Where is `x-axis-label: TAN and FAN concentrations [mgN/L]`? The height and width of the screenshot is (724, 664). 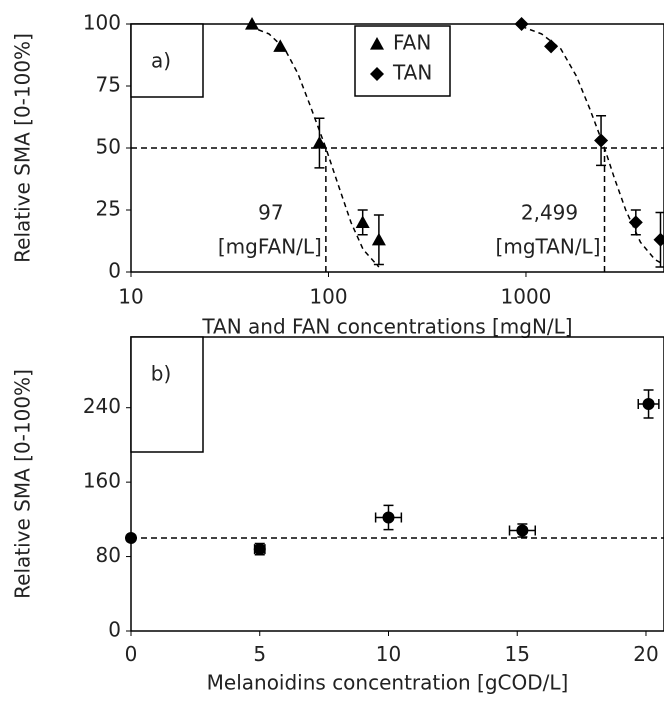
x-axis-label: TAN and FAN concentrations [mgN/L] is located at coordinates (386, 327).